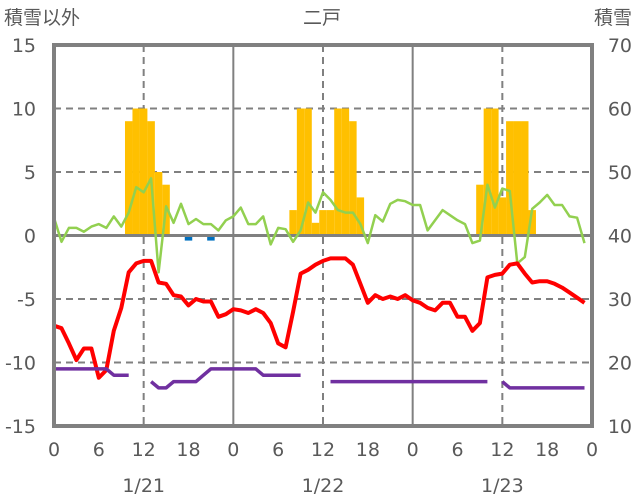  I want to click on right-tick-label: 60, so click(620, 110).